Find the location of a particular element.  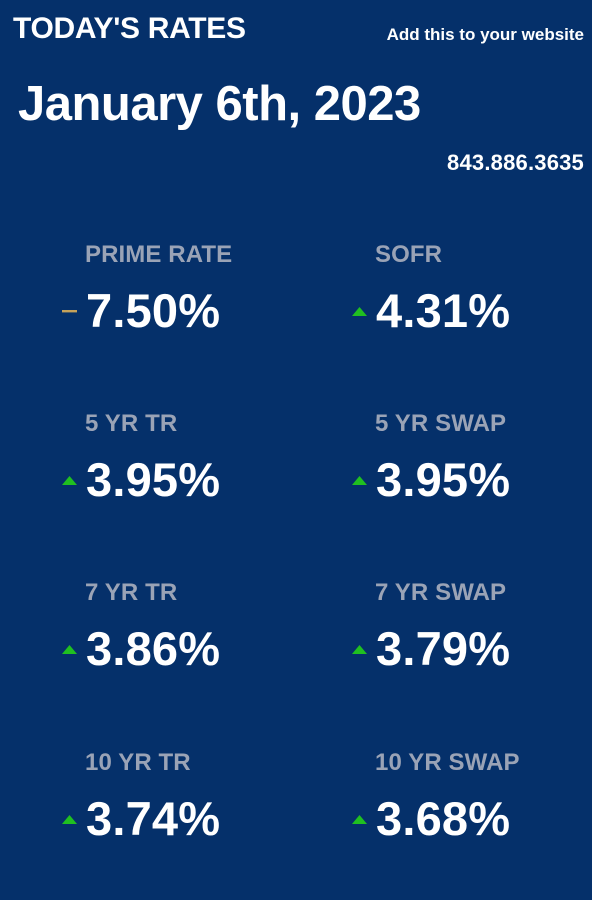

rate-label: 7 YR SWAP is located at coordinates (441, 592).